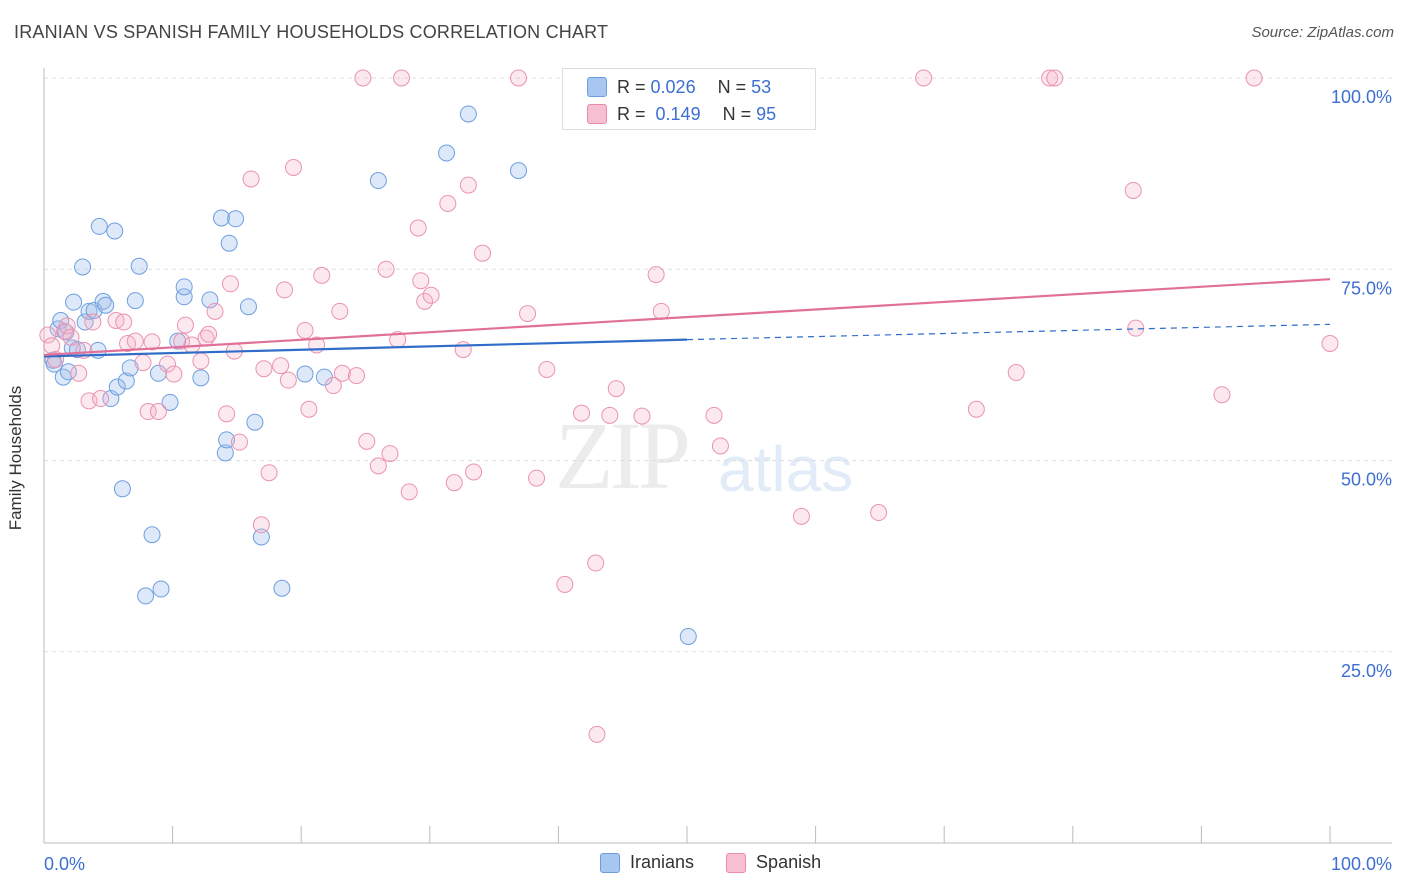 This screenshot has width=1406, height=892. Describe the element at coordinates (737, 113) in the screenshot. I see `stats-n-label: N =` at that location.